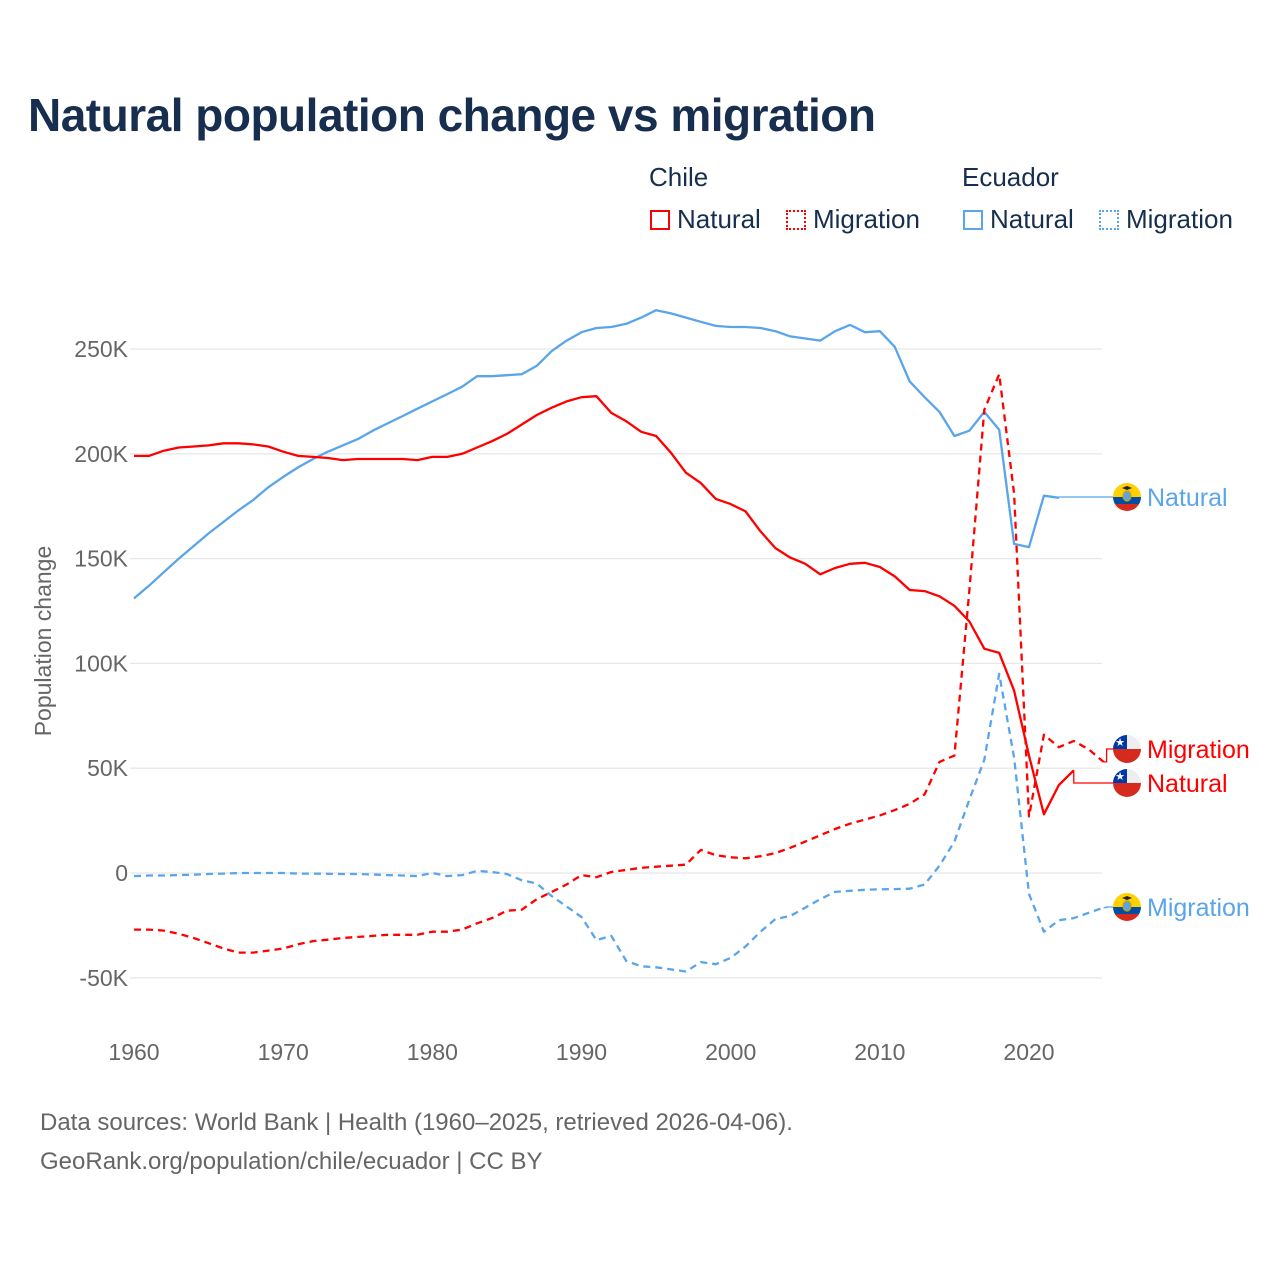 The height and width of the screenshot is (1280, 1280). I want to click on y-axis-label: Population change, so click(43, 641).